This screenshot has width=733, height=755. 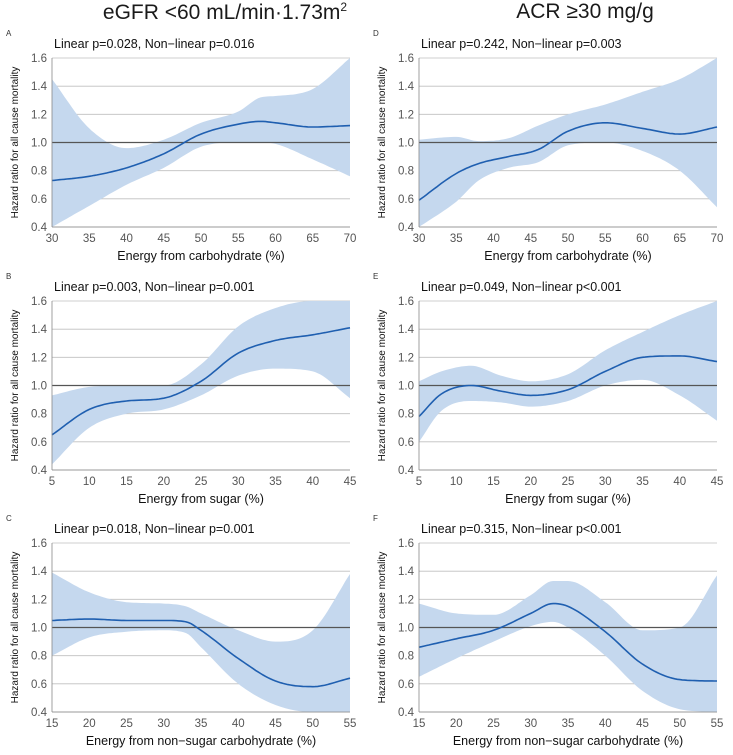 I want to click on x-axis-label-F: Energy from non−sugar carbohydrate (%), so click(x=568, y=741).